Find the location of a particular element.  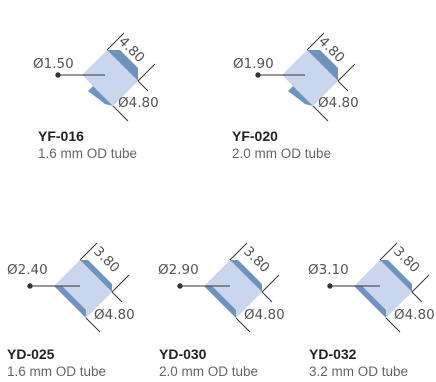

part-description: 3.2 mm OD tube is located at coordinates (359, 371).